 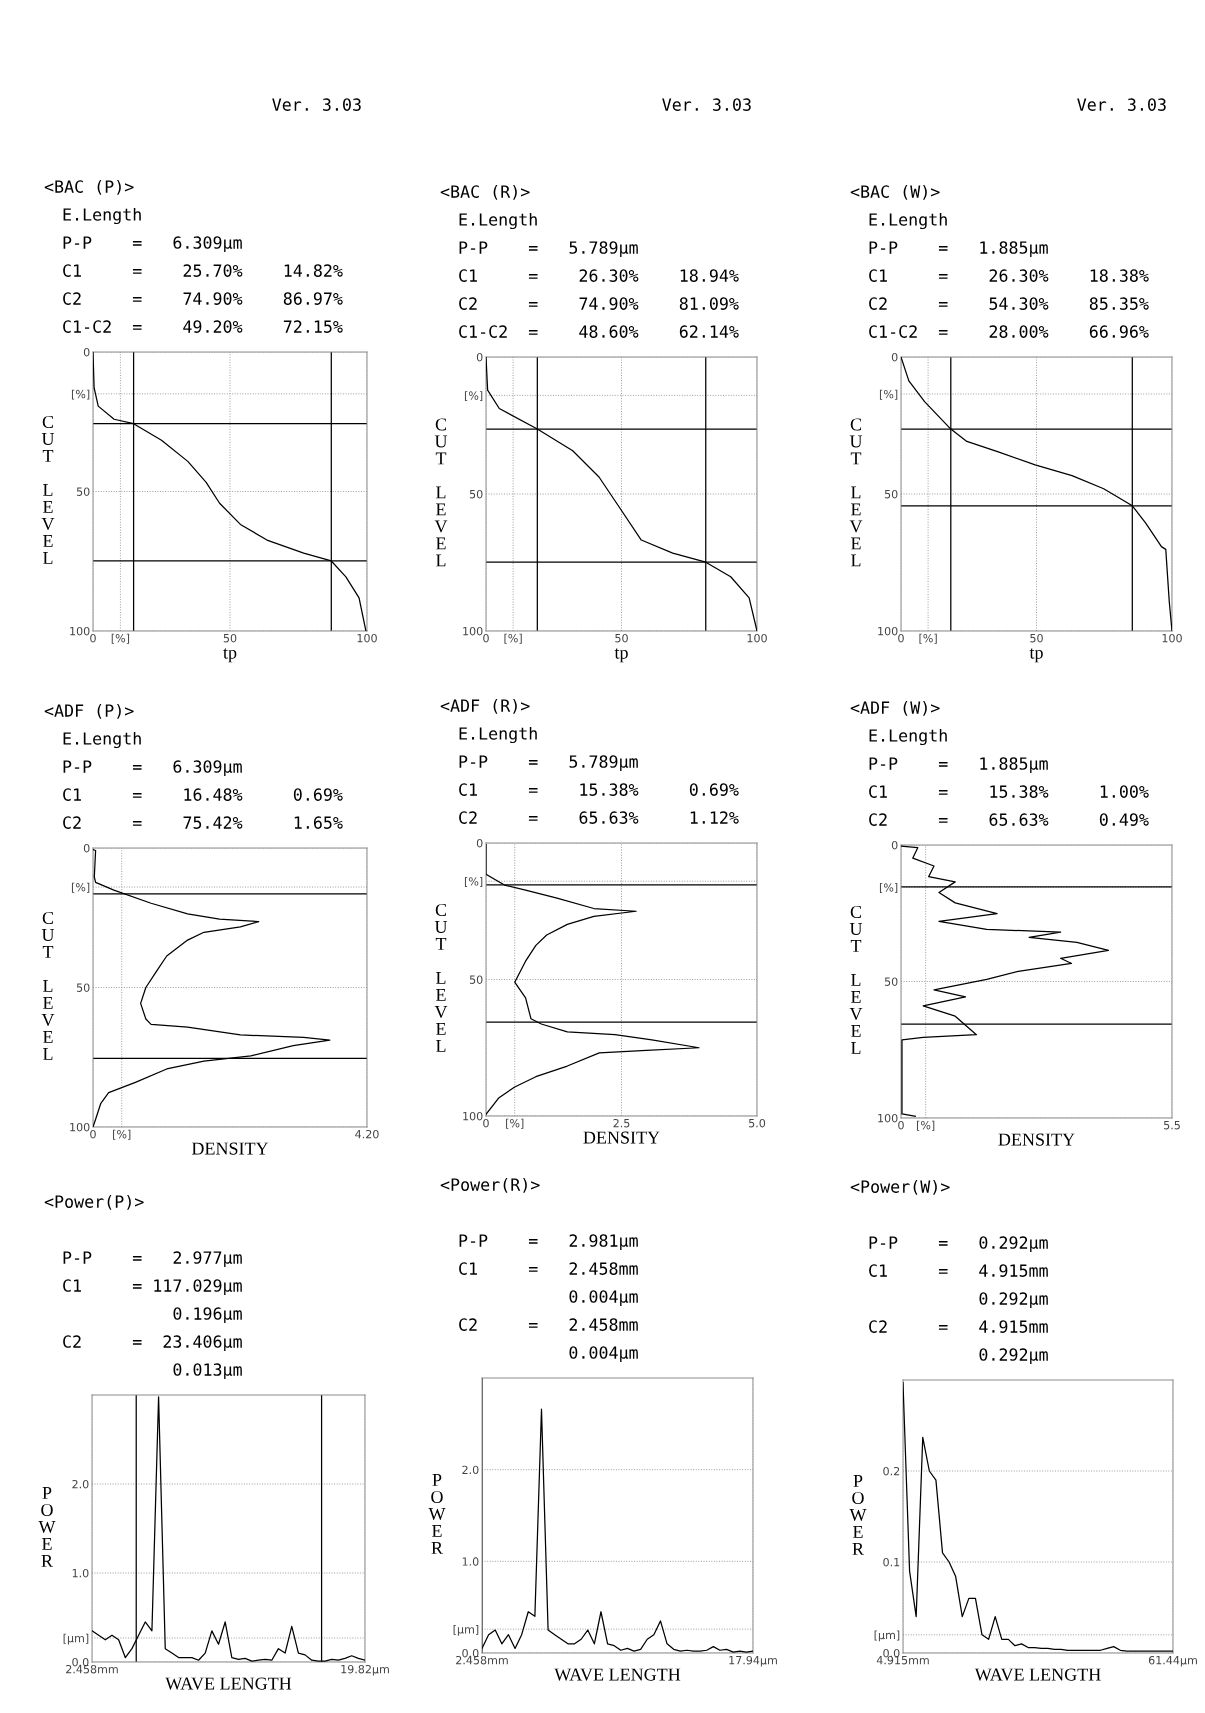 I want to click on text: 0.004μm, so click(x=603, y=1298).